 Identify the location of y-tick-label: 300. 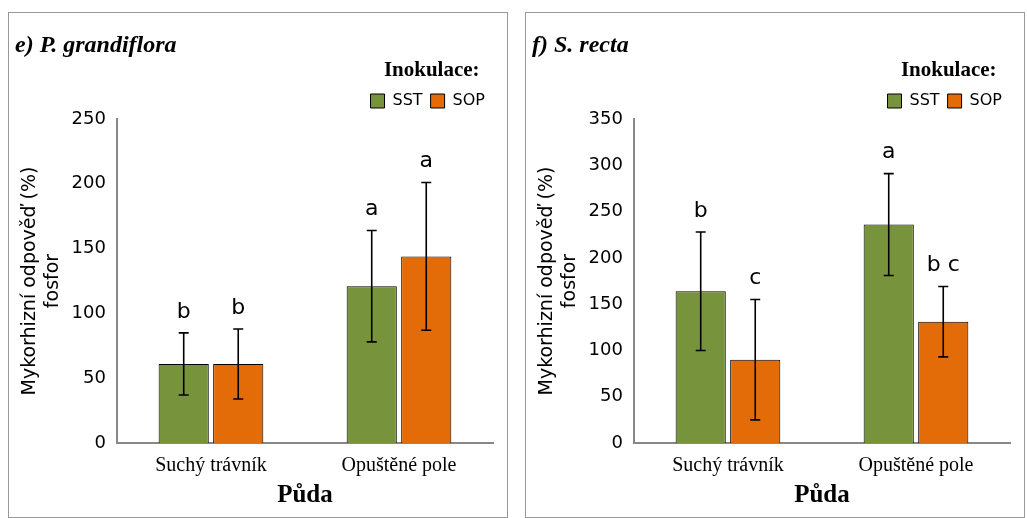
(605, 163).